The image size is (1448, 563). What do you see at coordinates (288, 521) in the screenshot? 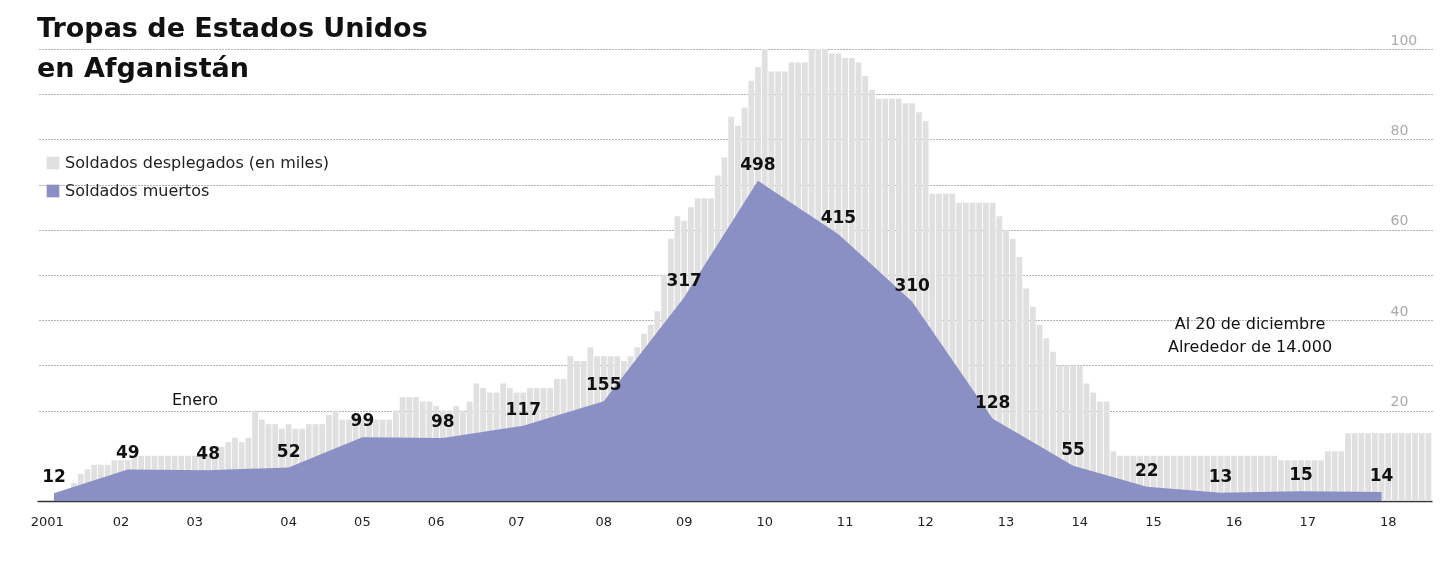
I see `x-tick-label: 04` at bounding box center [288, 521].